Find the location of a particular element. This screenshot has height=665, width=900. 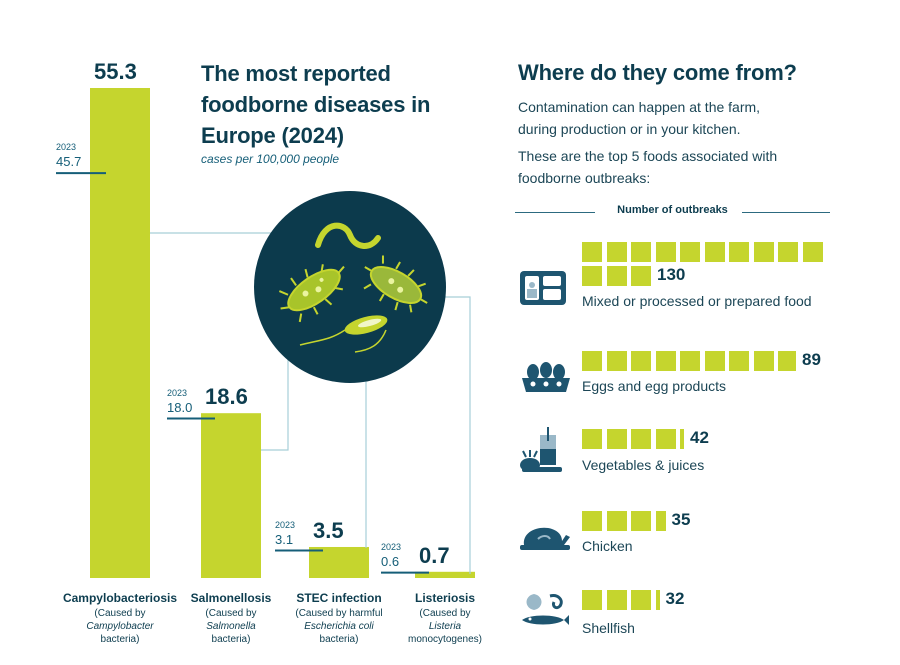

outbreak-count: 35 is located at coordinates (681, 519).